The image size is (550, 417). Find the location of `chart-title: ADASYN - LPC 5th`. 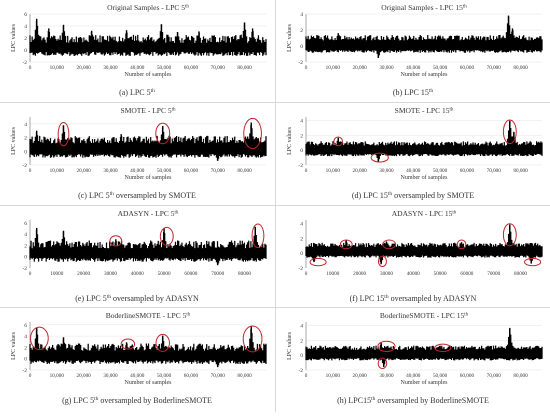

chart-title: ADASYN - LPC 5th is located at coordinates (148, 213).